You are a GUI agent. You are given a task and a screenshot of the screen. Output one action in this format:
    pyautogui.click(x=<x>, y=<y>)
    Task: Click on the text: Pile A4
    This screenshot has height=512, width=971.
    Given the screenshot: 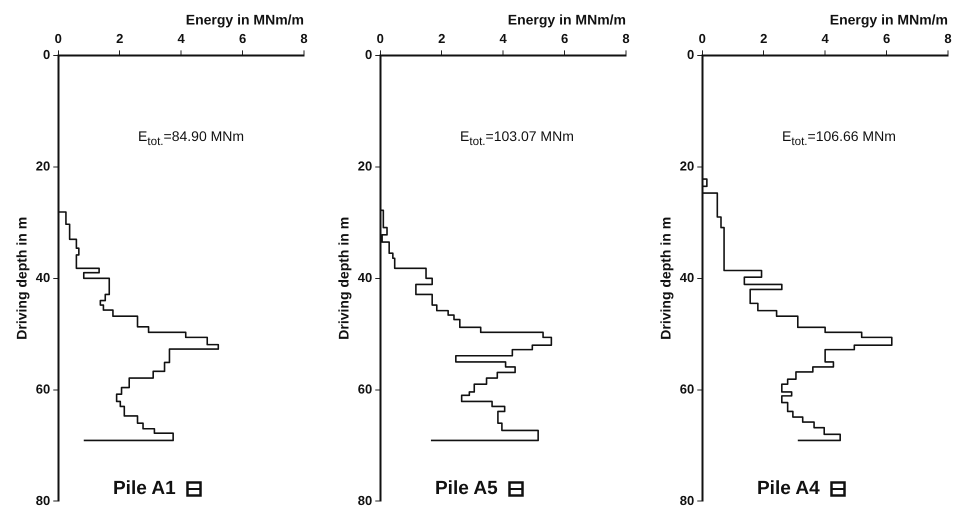 What is the action you would take?
    pyautogui.click(x=788, y=489)
    